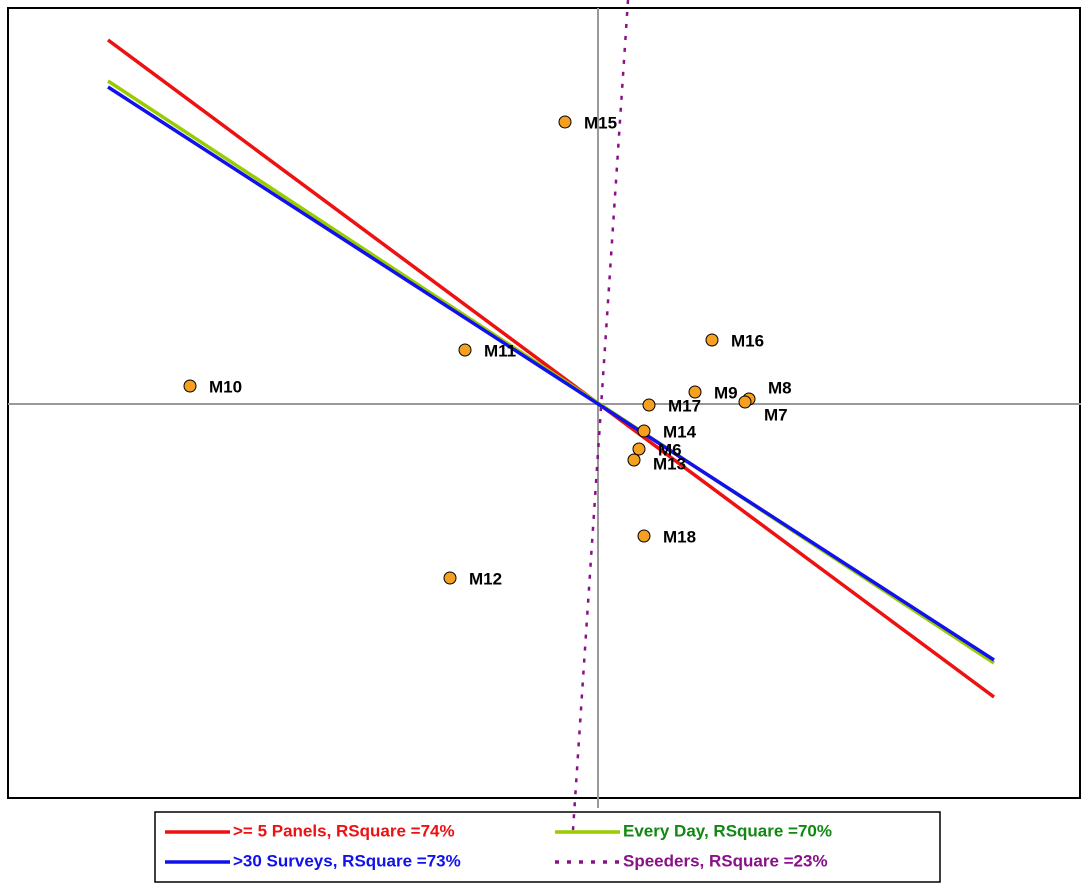 This screenshot has width=1081, height=886. I want to click on legend-label: >= 5 Panels, RSquare =74%, so click(344, 830).